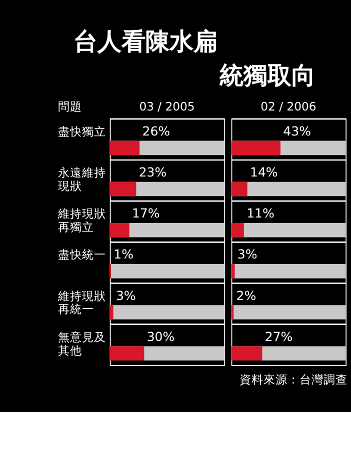  I want to click on y-tick-label: 盡快統一, so click(82, 255).